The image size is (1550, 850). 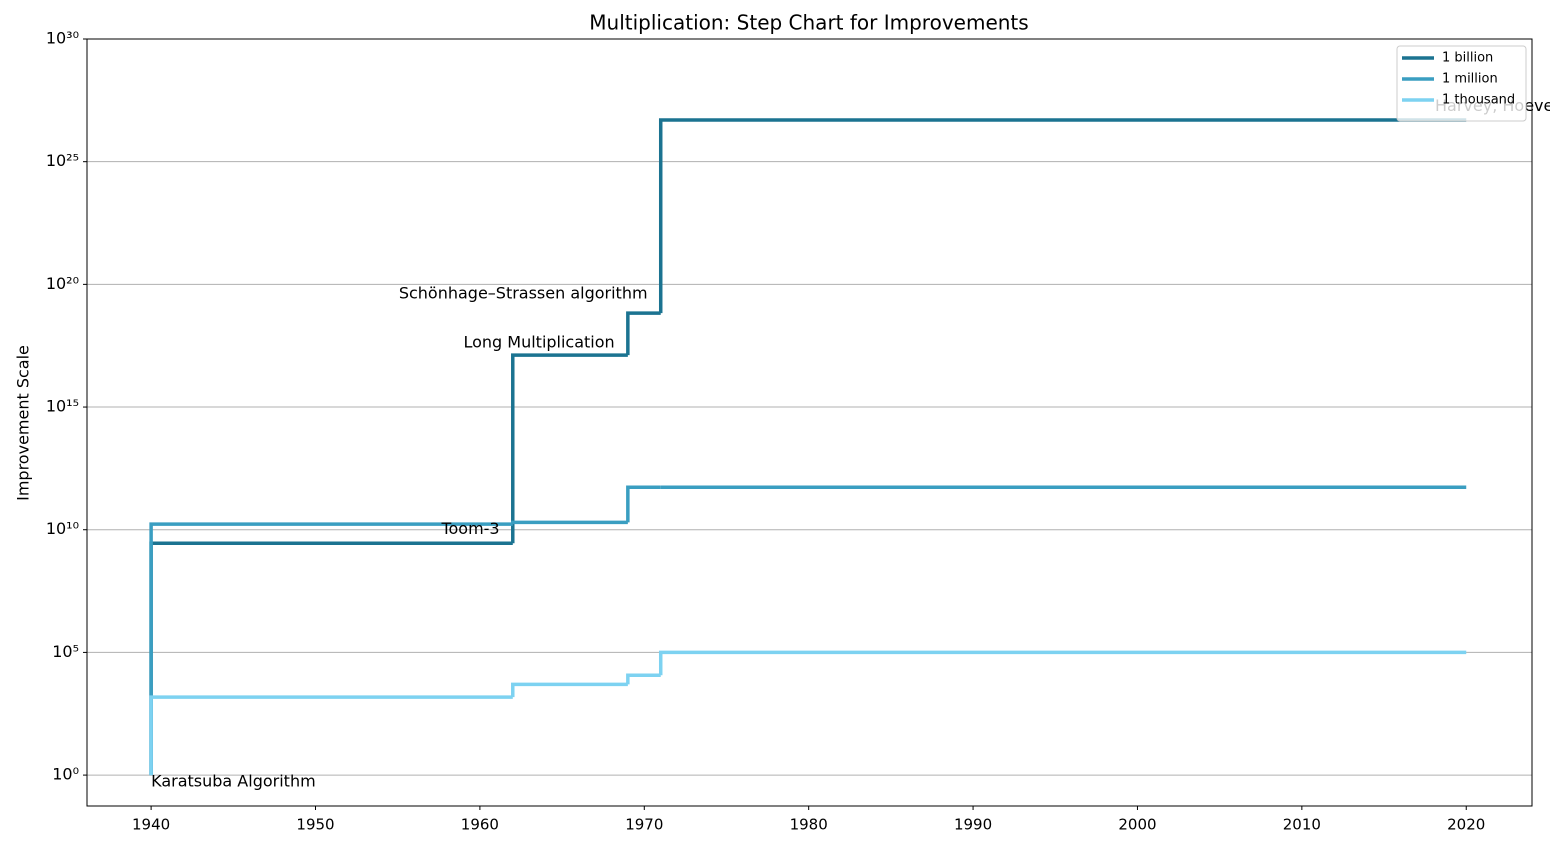 I want to click on x-tick-label: 1960, so click(x=480, y=825).